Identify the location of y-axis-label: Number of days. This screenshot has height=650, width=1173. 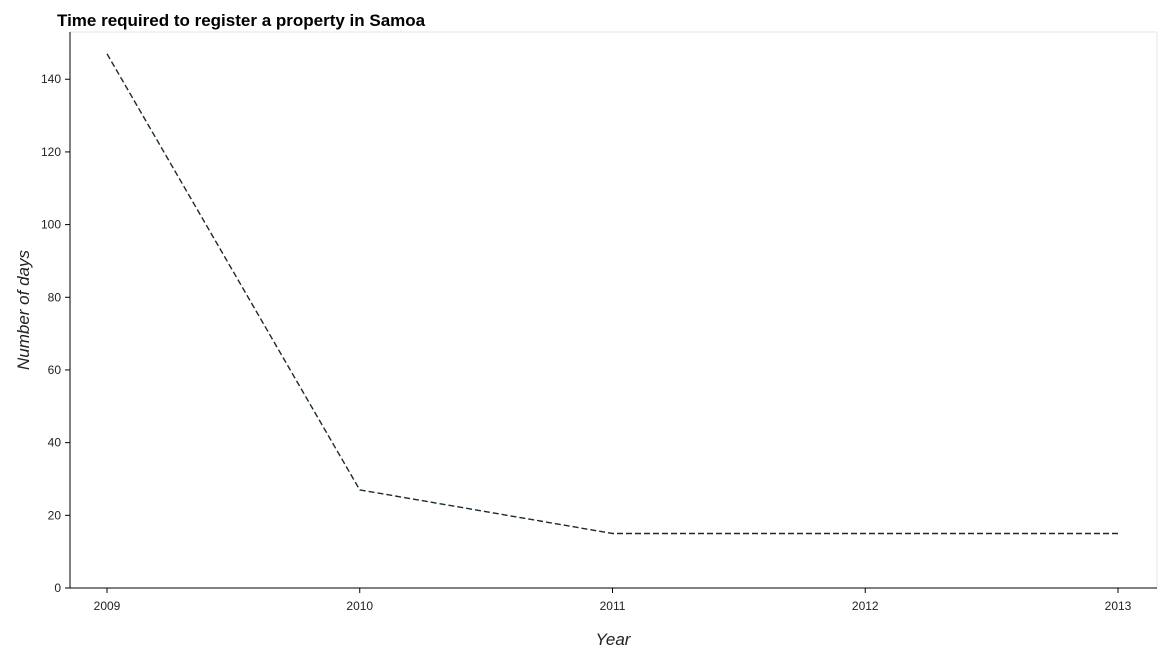
(23, 310).